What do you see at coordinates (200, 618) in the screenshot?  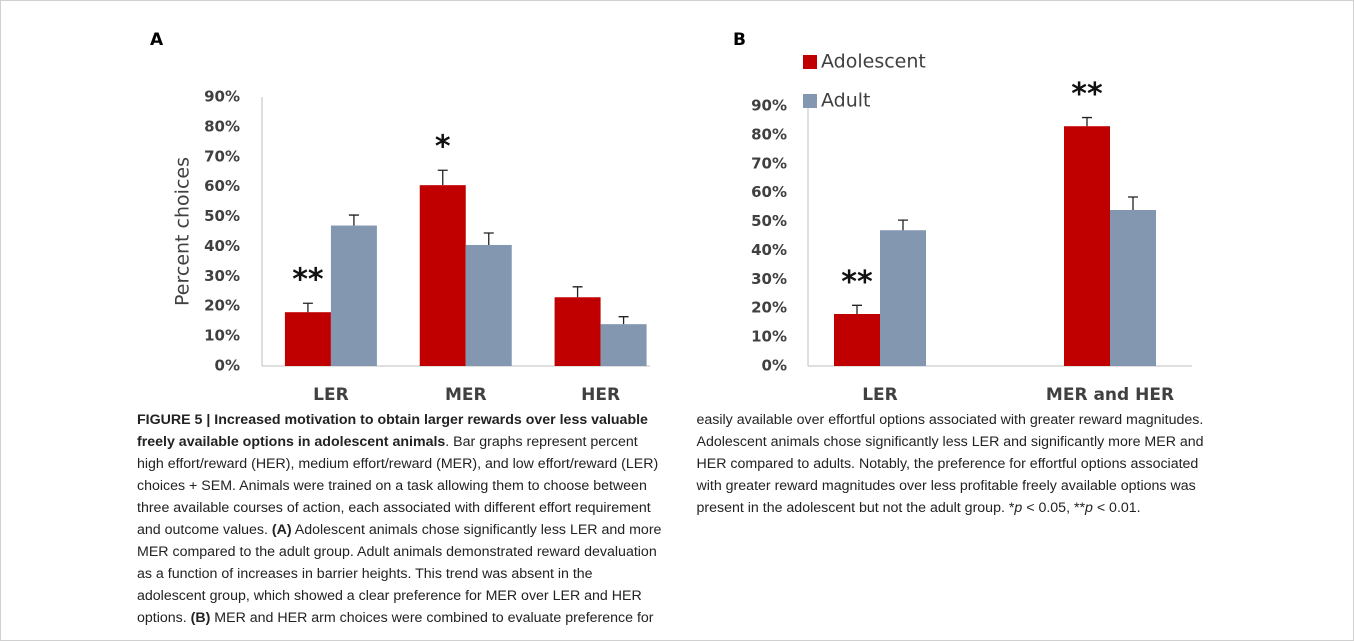 I see `caption-text: (B)` at bounding box center [200, 618].